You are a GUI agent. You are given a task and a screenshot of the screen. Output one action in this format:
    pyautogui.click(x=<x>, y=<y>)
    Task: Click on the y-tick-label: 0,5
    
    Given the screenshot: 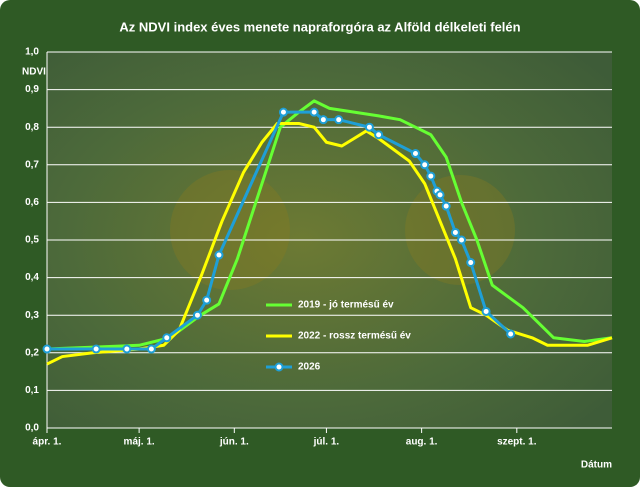 What is the action you would take?
    pyautogui.click(x=32, y=240)
    